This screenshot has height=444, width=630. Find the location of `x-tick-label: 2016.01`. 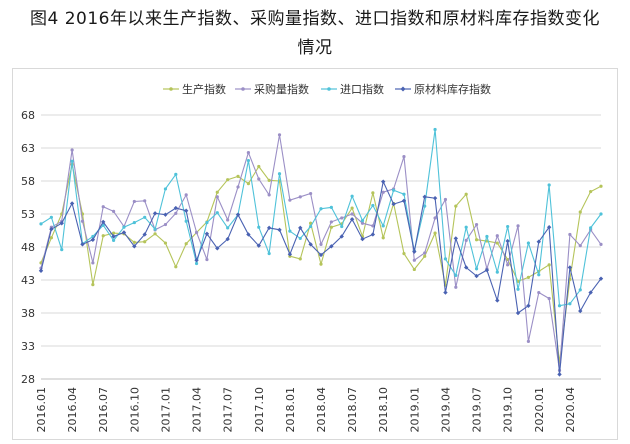

x-tick-label: 2016.01 is located at coordinates (41, 410).